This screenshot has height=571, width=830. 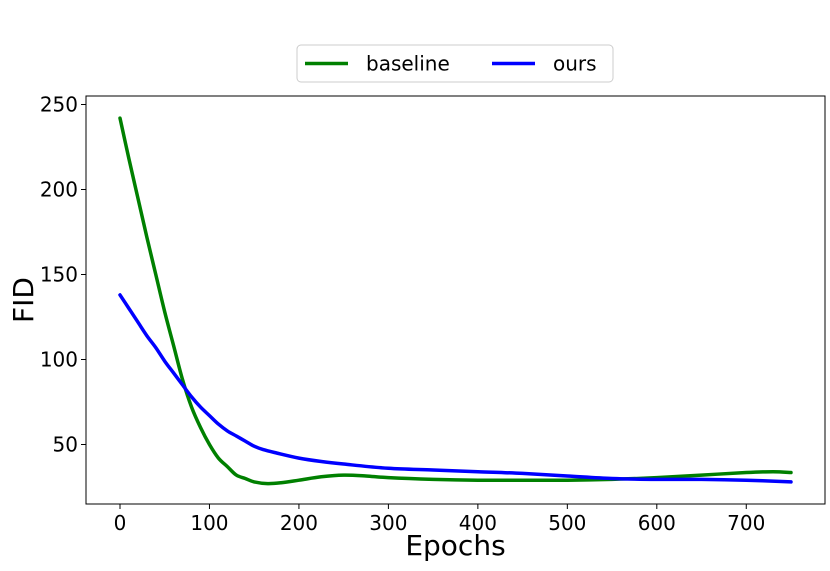 I want to click on legend-label-ours: ours, so click(x=575, y=64).